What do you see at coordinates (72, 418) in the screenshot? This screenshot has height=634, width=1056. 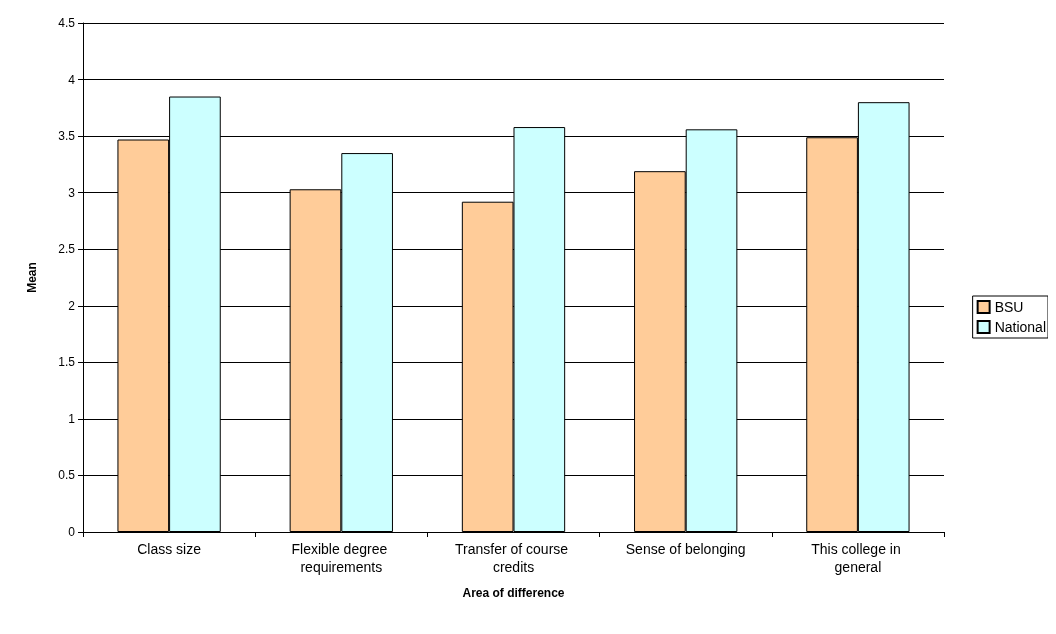 I see `y-tick-label: 1` at bounding box center [72, 418].